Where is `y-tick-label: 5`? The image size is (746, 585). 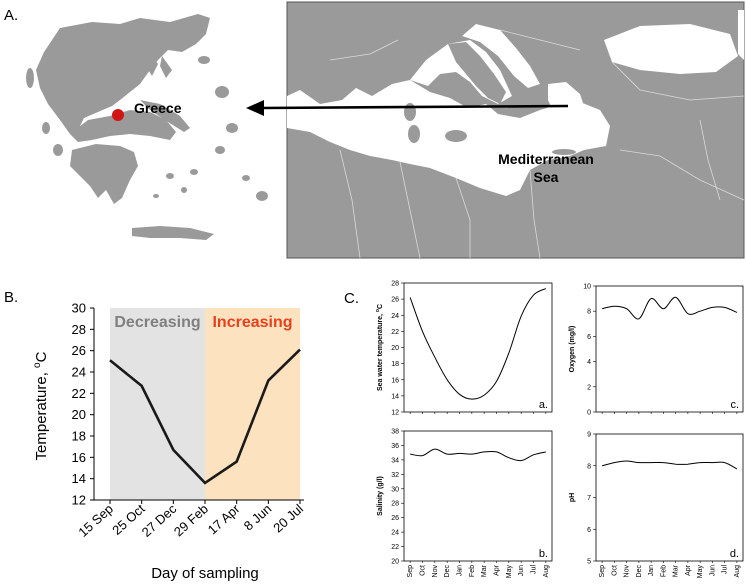 y-tick-label: 5 is located at coordinates (589, 562).